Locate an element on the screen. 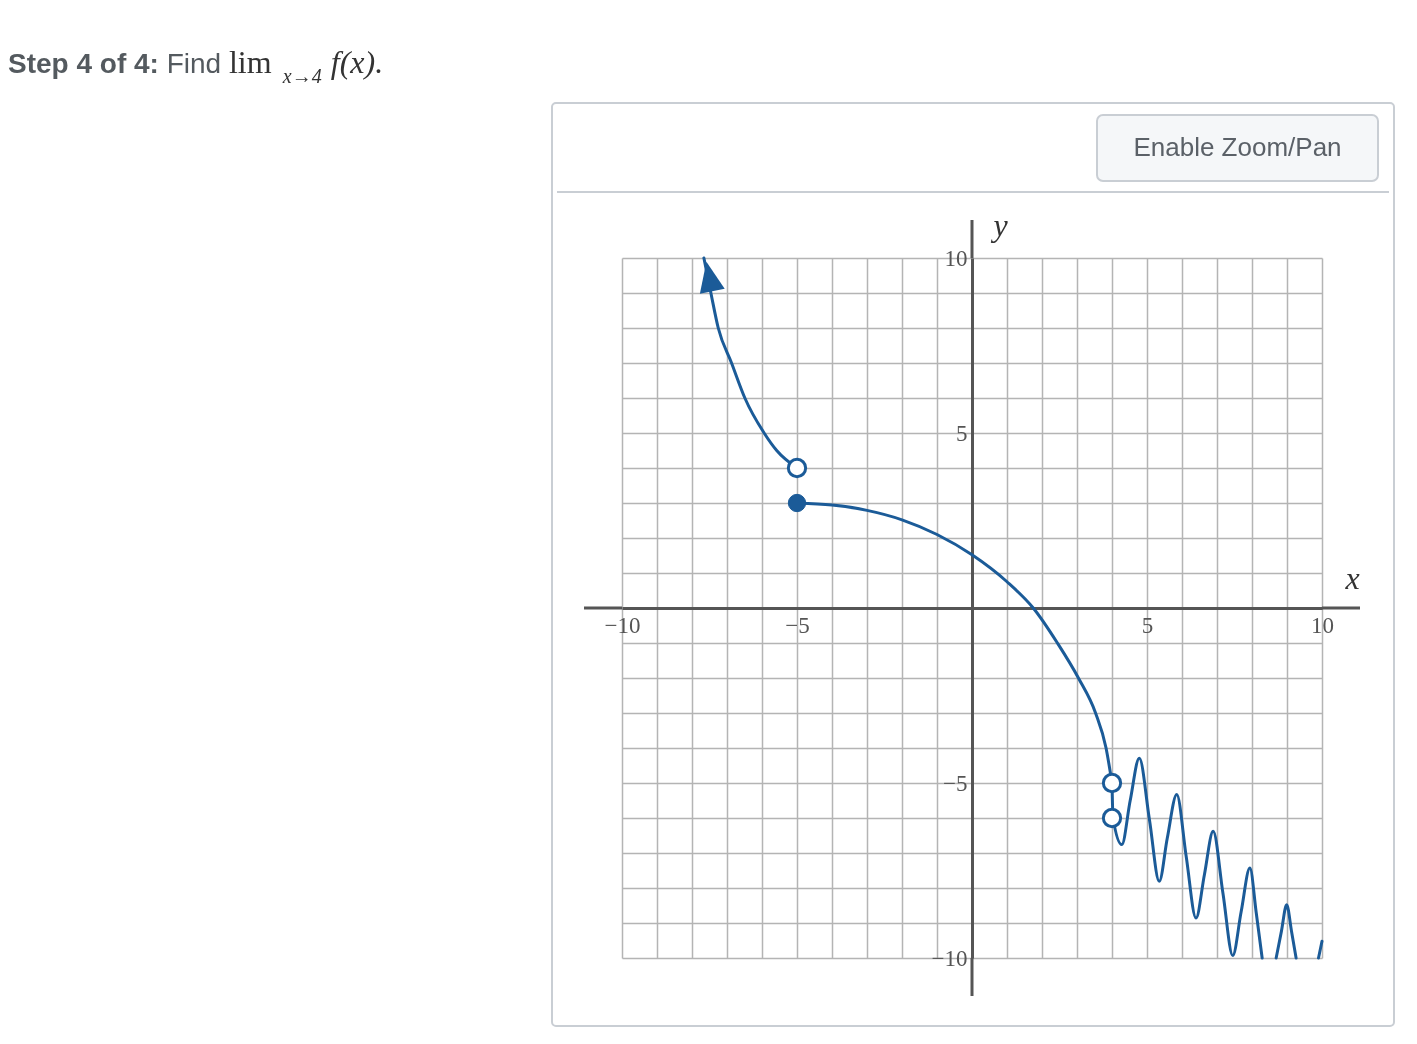 The image size is (1417, 1044). y-tick-label: −10 is located at coordinates (949, 958).